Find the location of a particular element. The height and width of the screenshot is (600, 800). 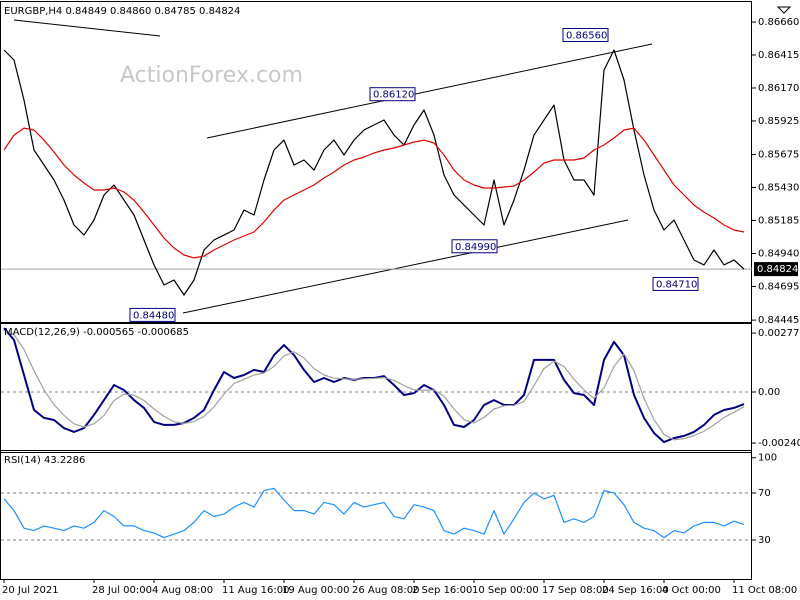

annotation-label: 0.84480 is located at coordinates (153, 315).